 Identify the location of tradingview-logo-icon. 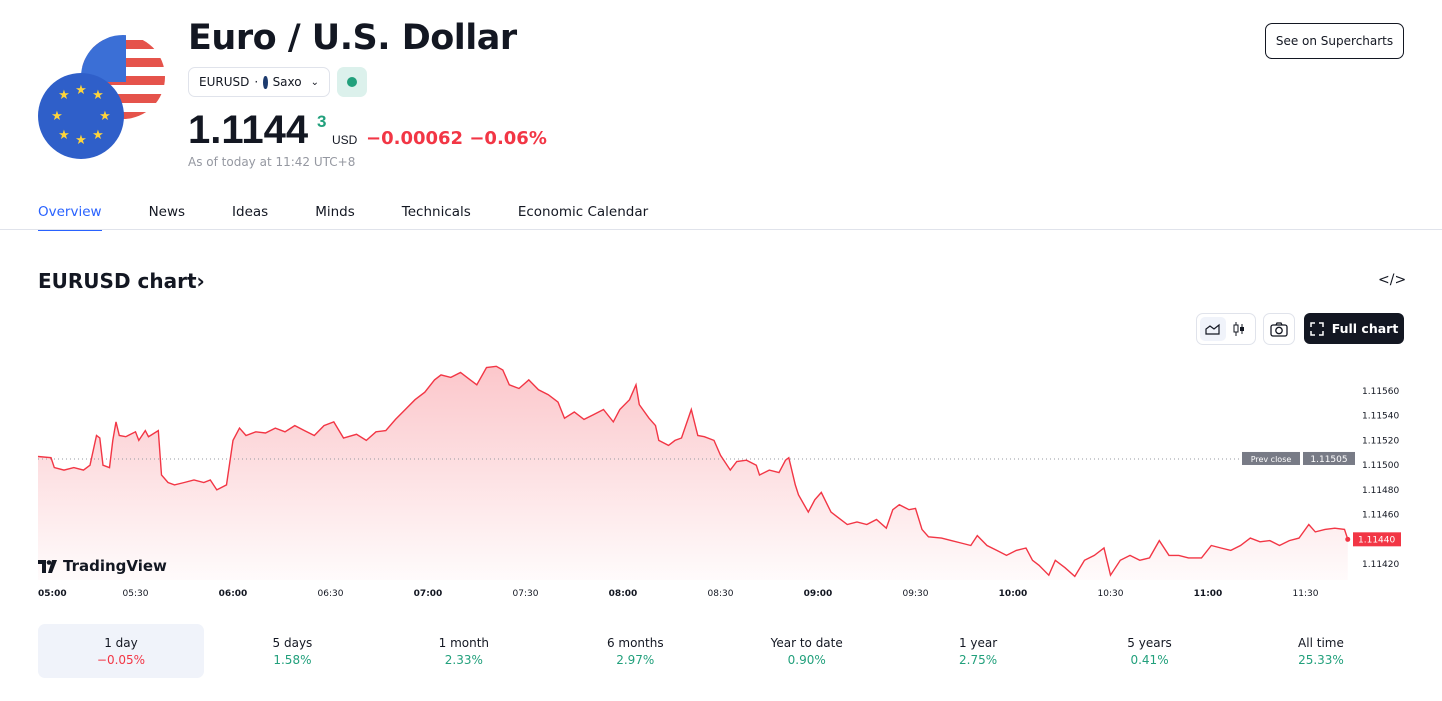
(47, 566).